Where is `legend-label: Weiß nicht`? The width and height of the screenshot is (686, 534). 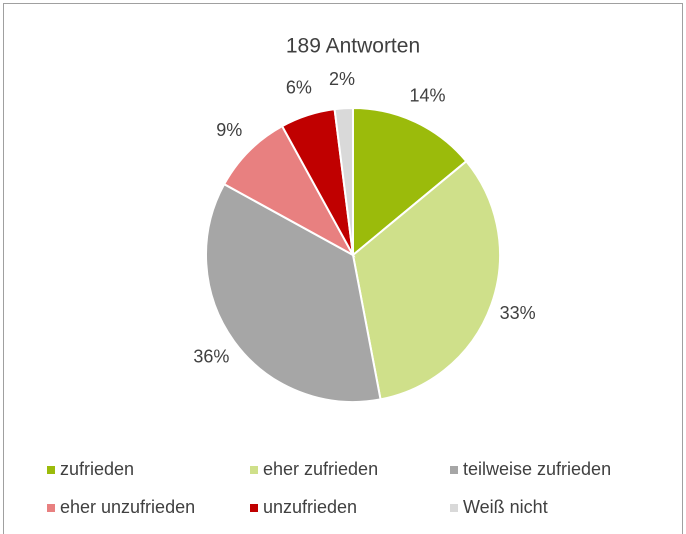
legend-label: Weiß nicht is located at coordinates (505, 507).